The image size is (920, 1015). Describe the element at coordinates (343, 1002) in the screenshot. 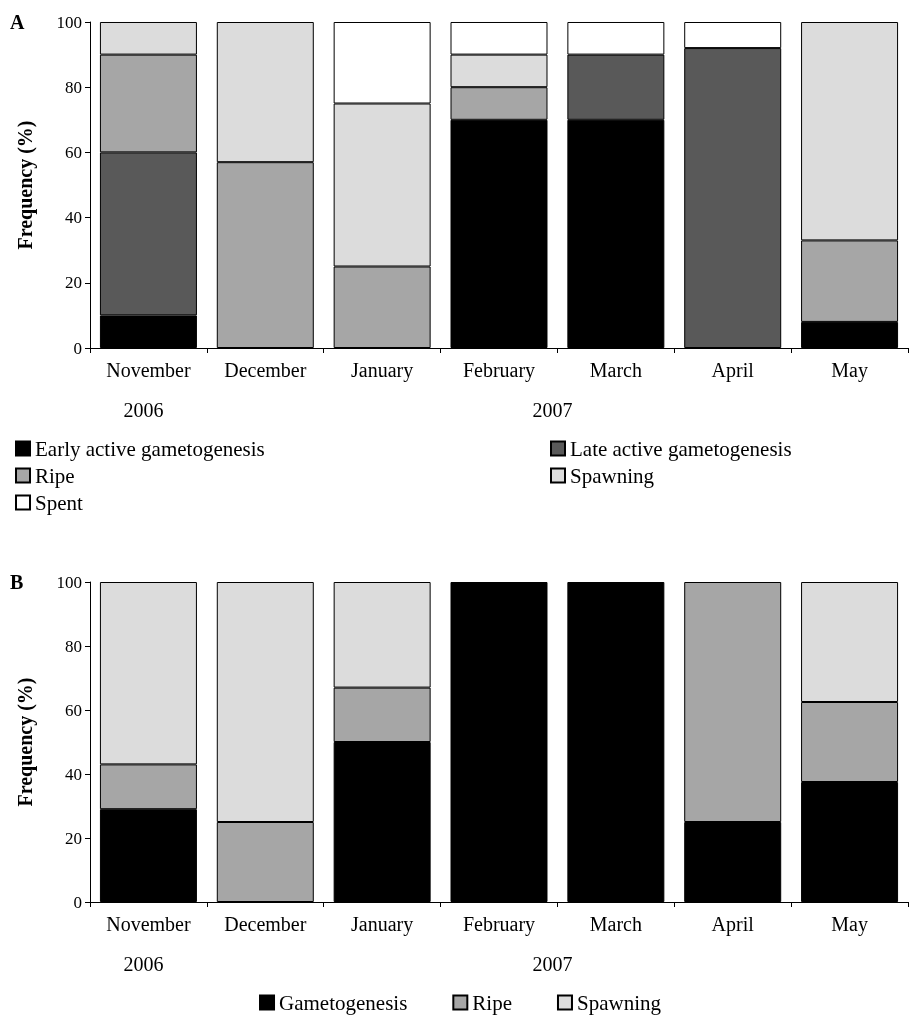

I see `legend-label: Gametogenesis` at that location.